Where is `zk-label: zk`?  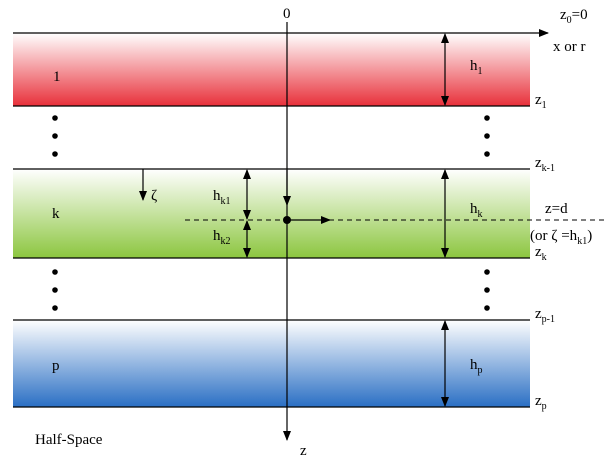 zk-label: zk is located at coordinates (541, 253).